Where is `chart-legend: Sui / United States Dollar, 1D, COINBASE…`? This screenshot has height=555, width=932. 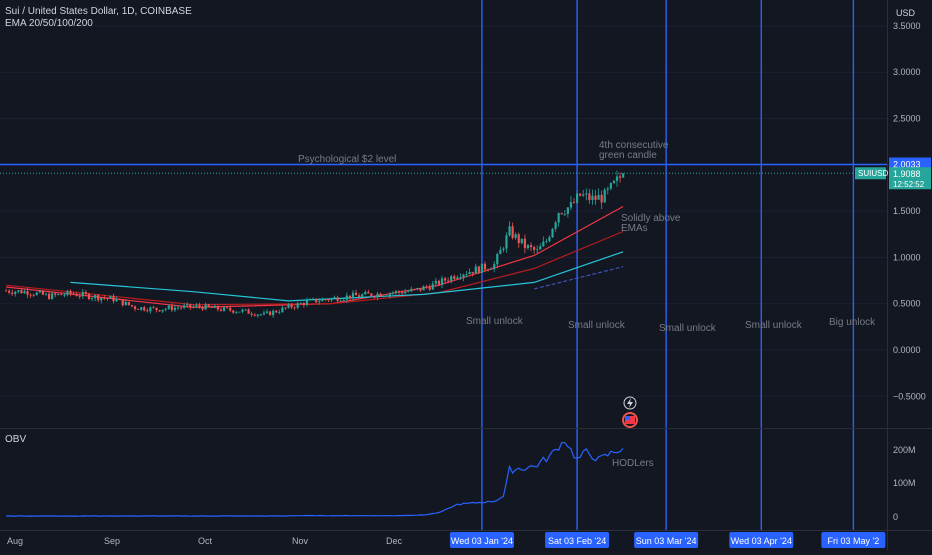 chart-legend: Sui / United States Dollar, 1D, COINBASE… is located at coordinates (98, 18).